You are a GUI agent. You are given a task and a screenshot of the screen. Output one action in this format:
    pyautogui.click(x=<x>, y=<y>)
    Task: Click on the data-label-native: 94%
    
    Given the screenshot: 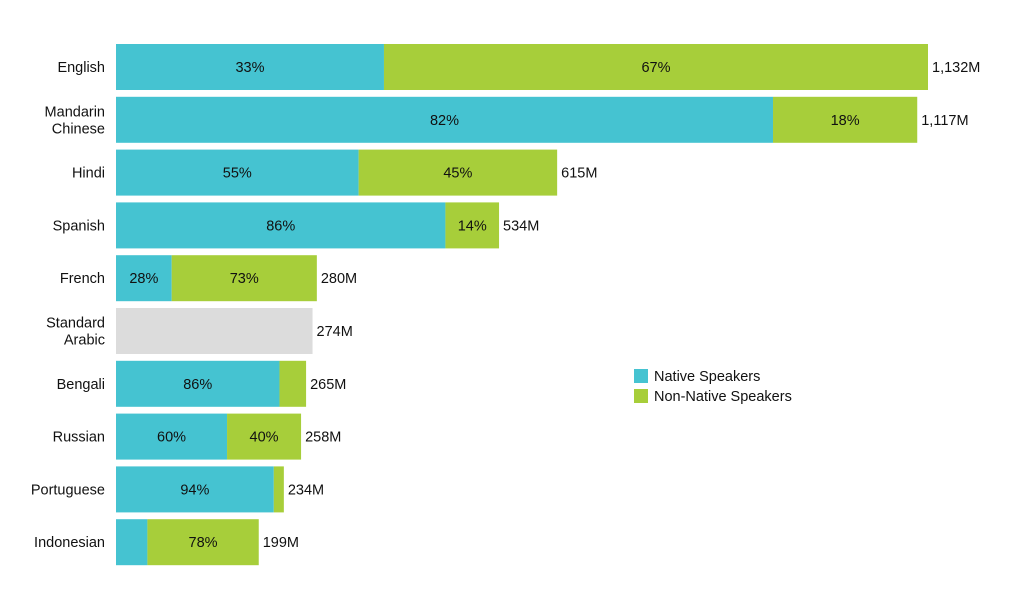 What is the action you would take?
    pyautogui.click(x=194, y=490)
    